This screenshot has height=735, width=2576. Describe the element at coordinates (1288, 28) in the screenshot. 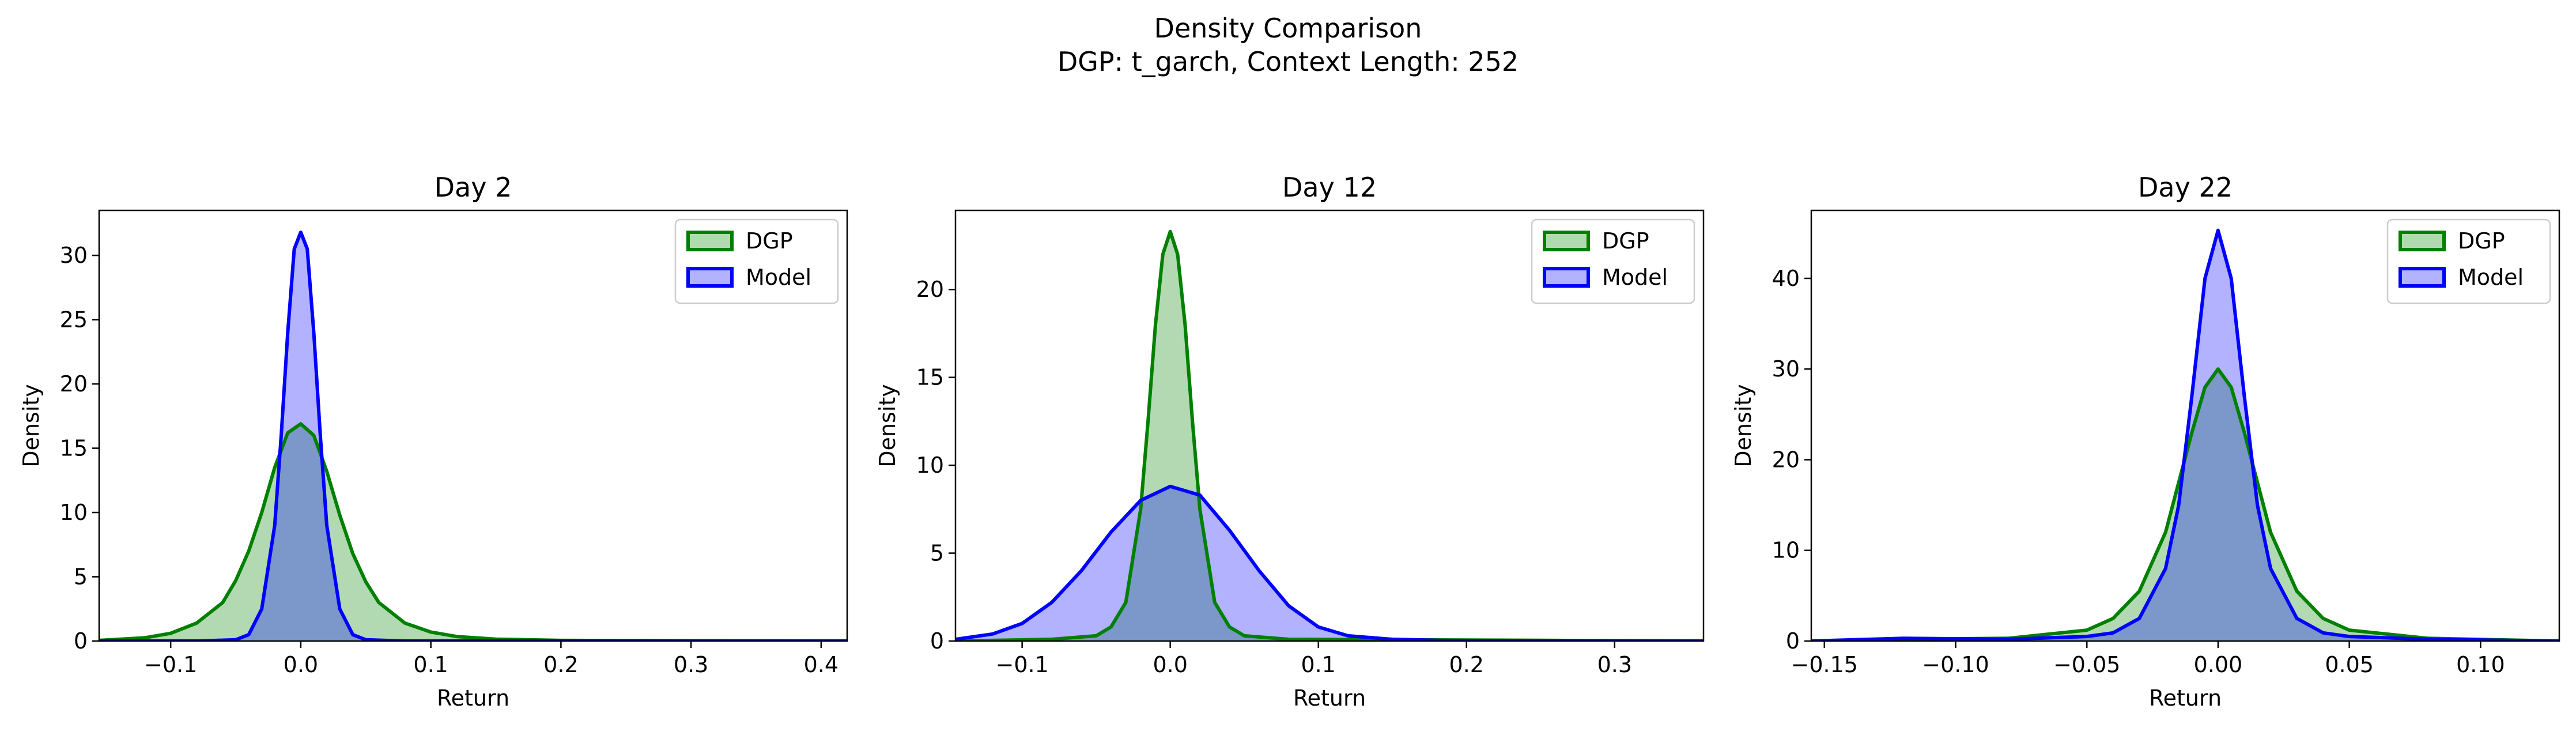

I see `figure-suptitle-line1: Density Comparison` at that location.